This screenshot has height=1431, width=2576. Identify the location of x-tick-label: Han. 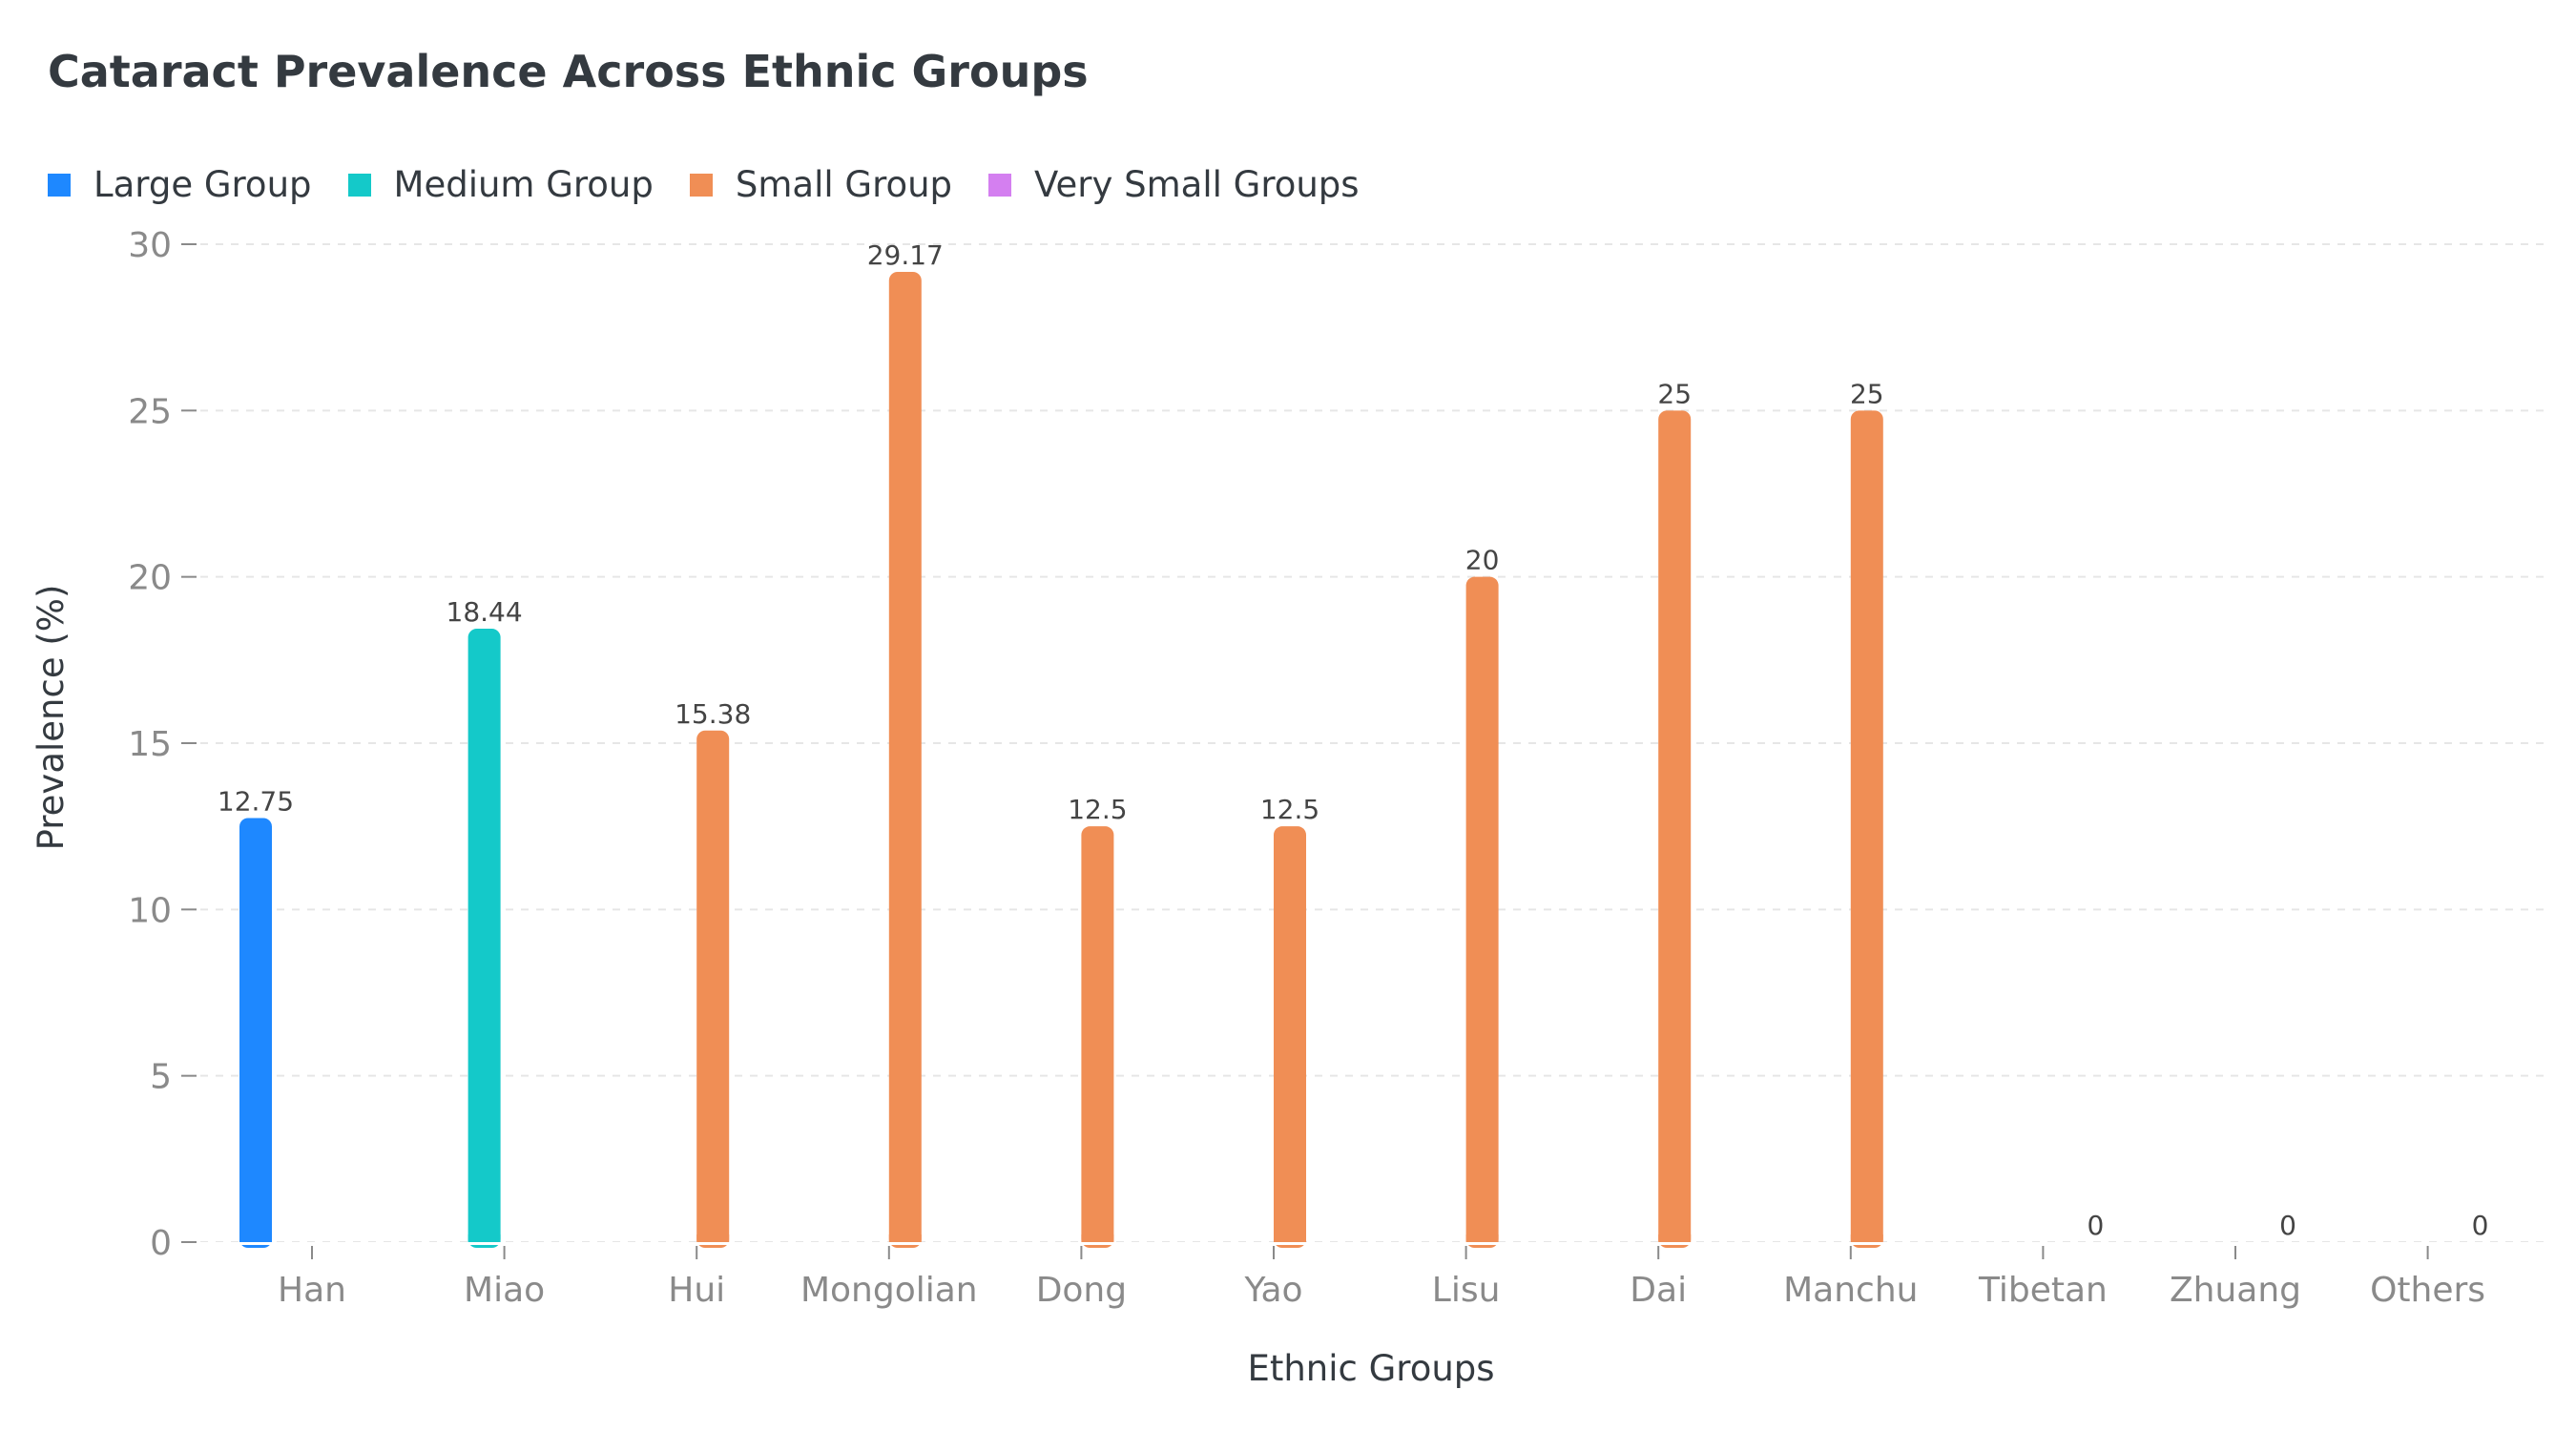
(312, 1290).